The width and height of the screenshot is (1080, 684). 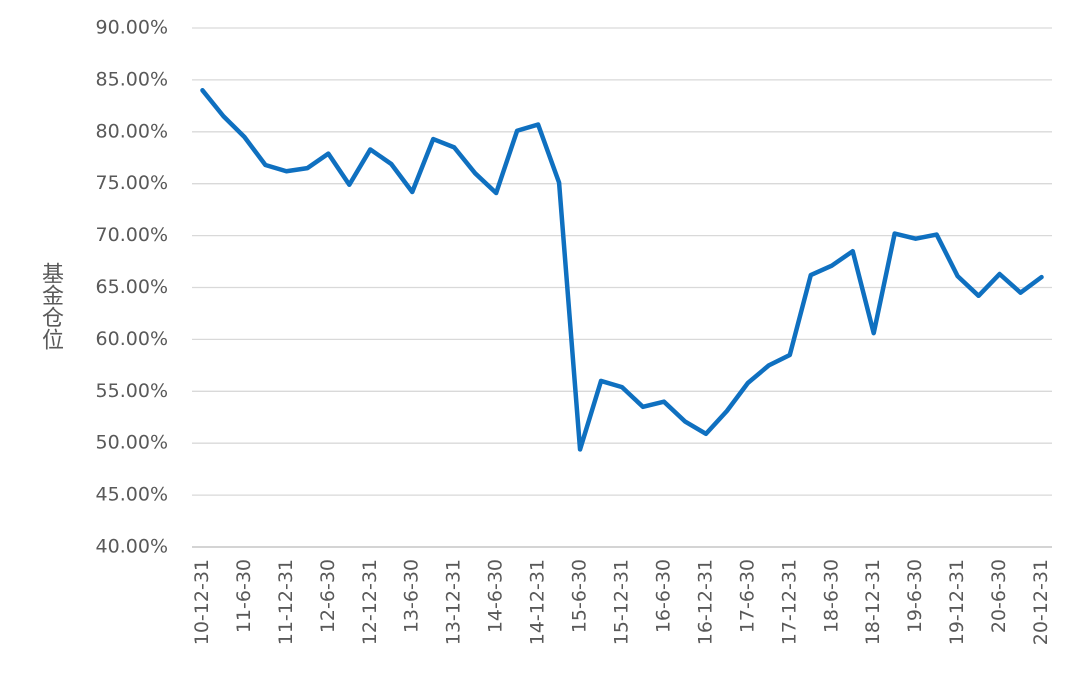 I want to click on x-tick-label: 14-12-31, so click(x=538, y=602).